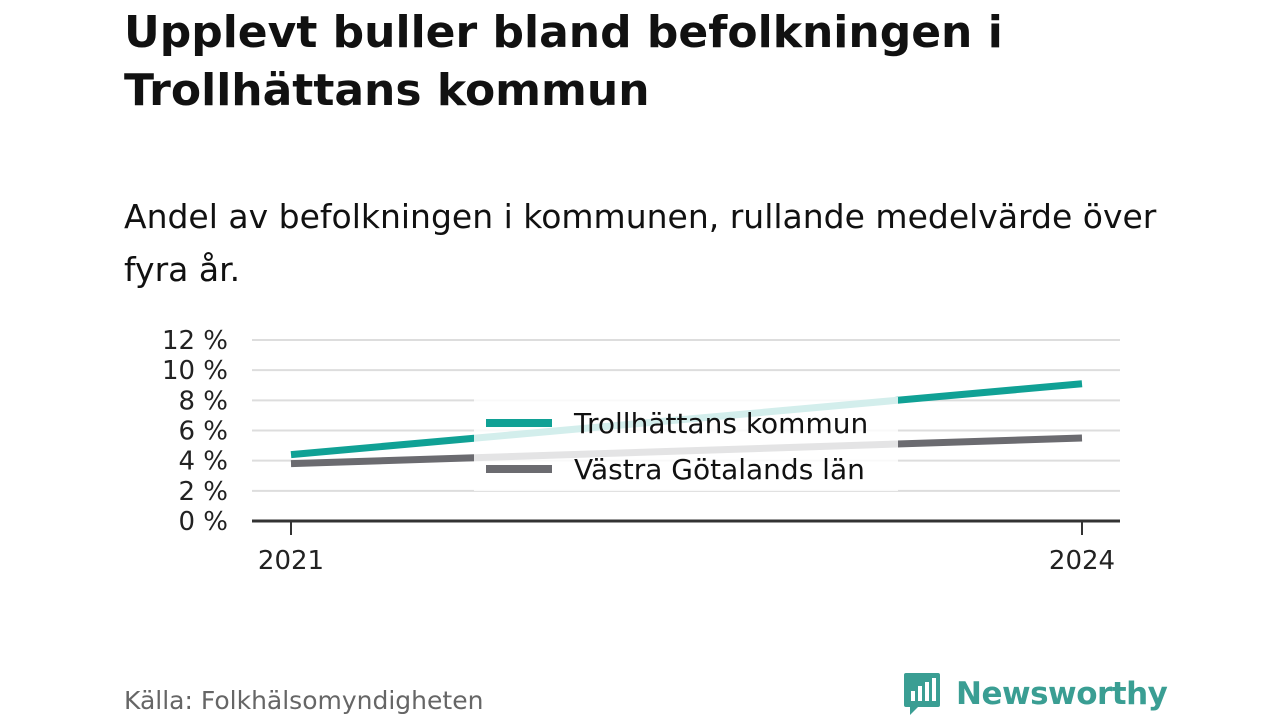 The width and height of the screenshot is (1280, 720). Describe the element at coordinates (203, 432) in the screenshot. I see `y-tick-label: 6 %` at that location.